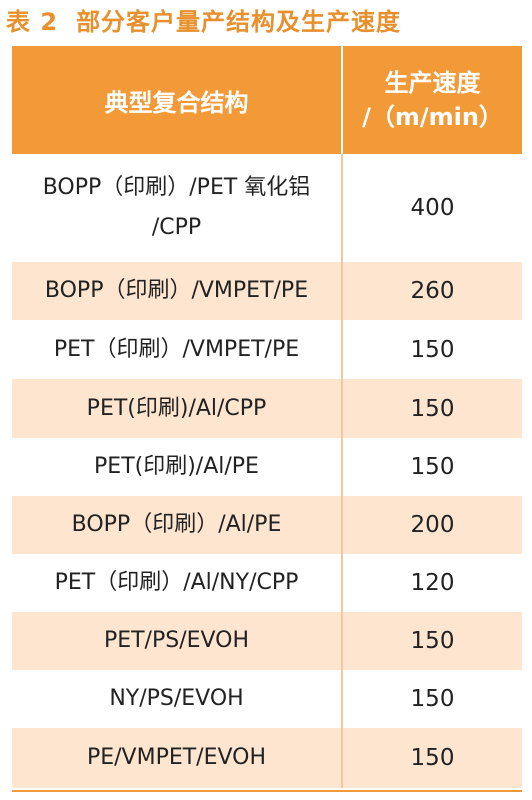 The image size is (532, 800). Describe the element at coordinates (176, 582) in the screenshot. I see `cell-structure: PET（印刷）/Al/NY/CPP` at that location.